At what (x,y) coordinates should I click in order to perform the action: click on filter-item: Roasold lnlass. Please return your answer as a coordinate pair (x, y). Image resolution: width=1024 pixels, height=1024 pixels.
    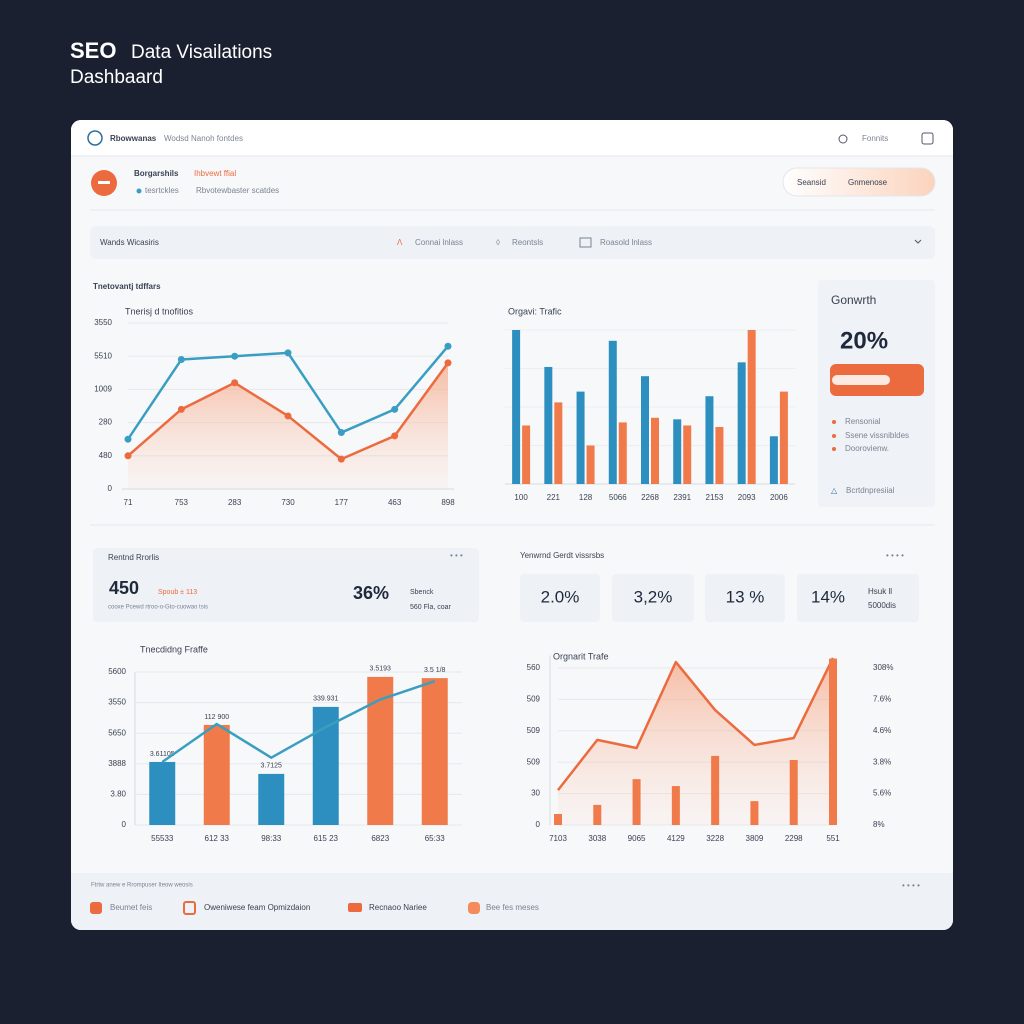
    Looking at the image, I should click on (626, 242).